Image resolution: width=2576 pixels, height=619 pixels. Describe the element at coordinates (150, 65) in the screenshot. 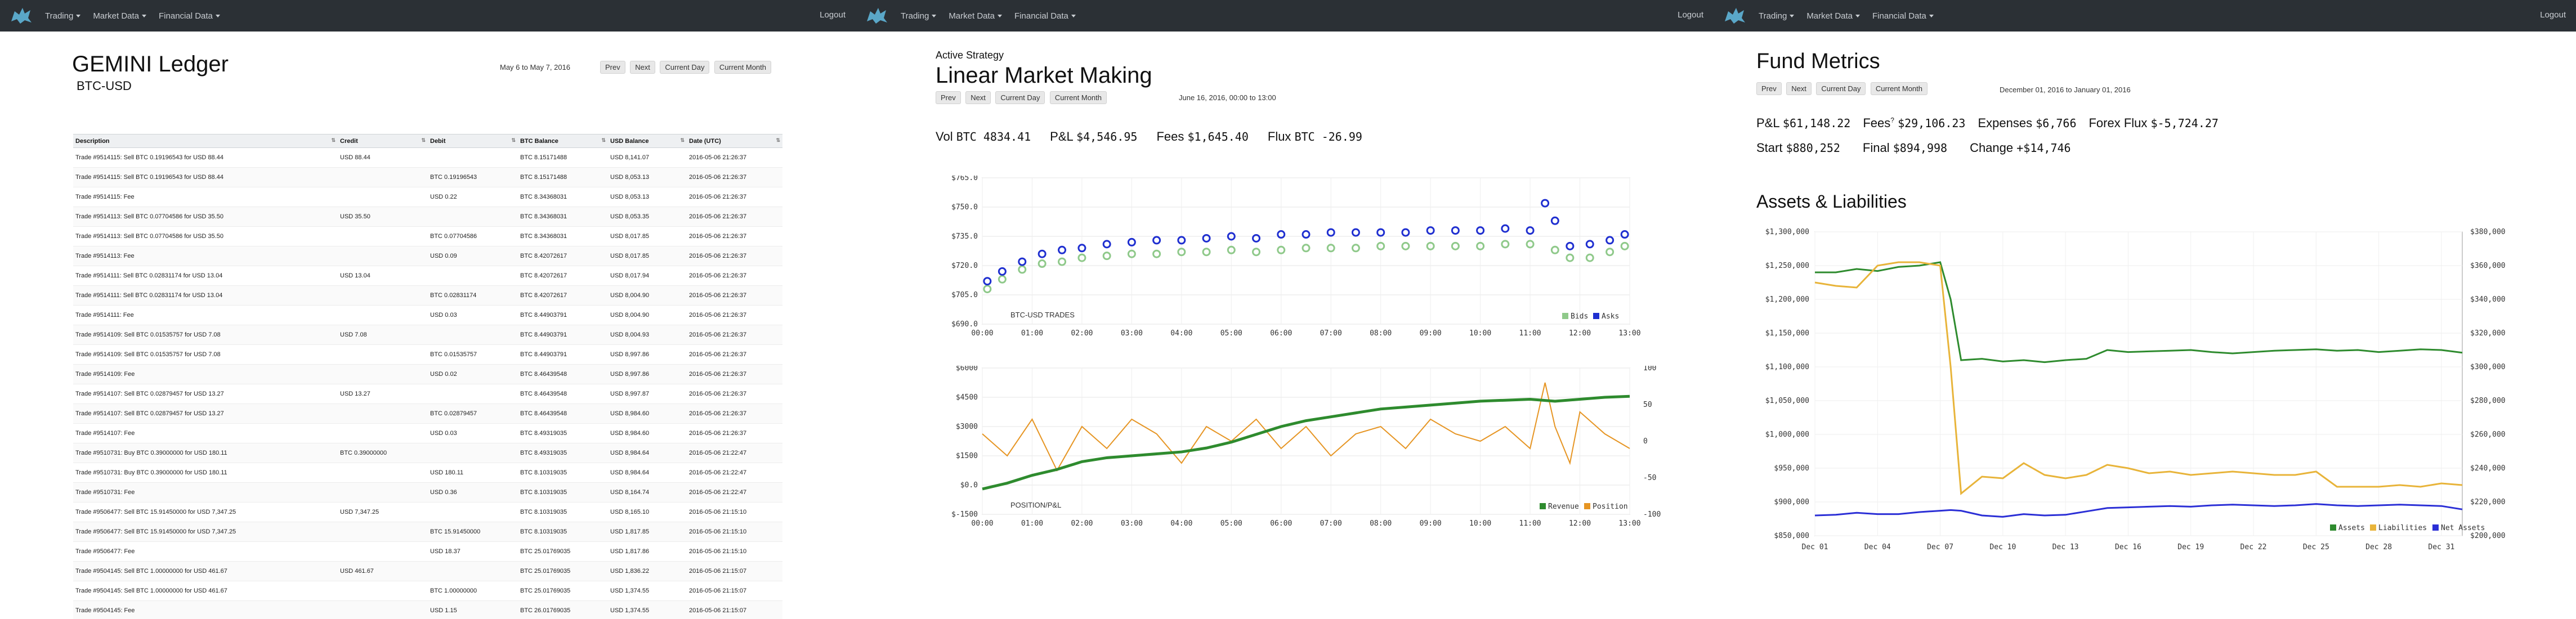

I see `page-title: GEMINI Ledger` at that location.